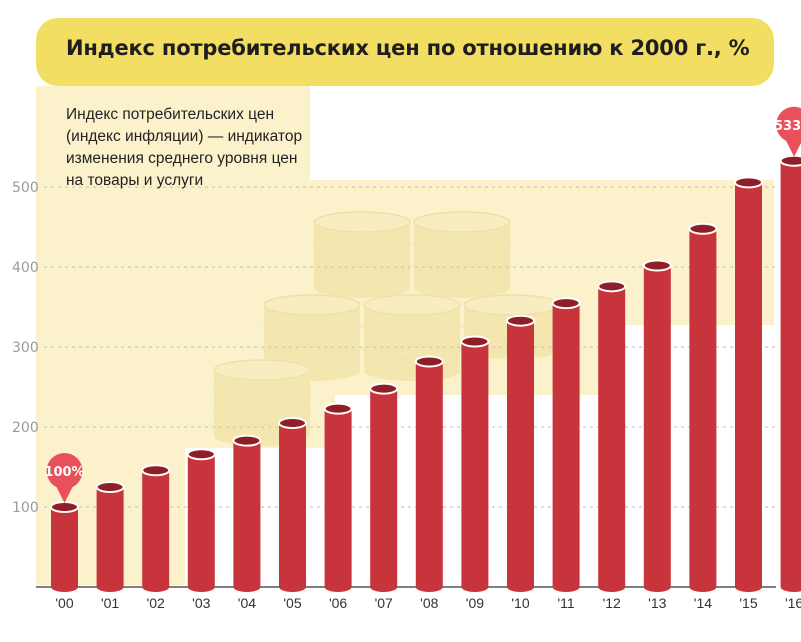 The image size is (801, 642). I want to click on x-tick-label: '06, so click(338, 603).